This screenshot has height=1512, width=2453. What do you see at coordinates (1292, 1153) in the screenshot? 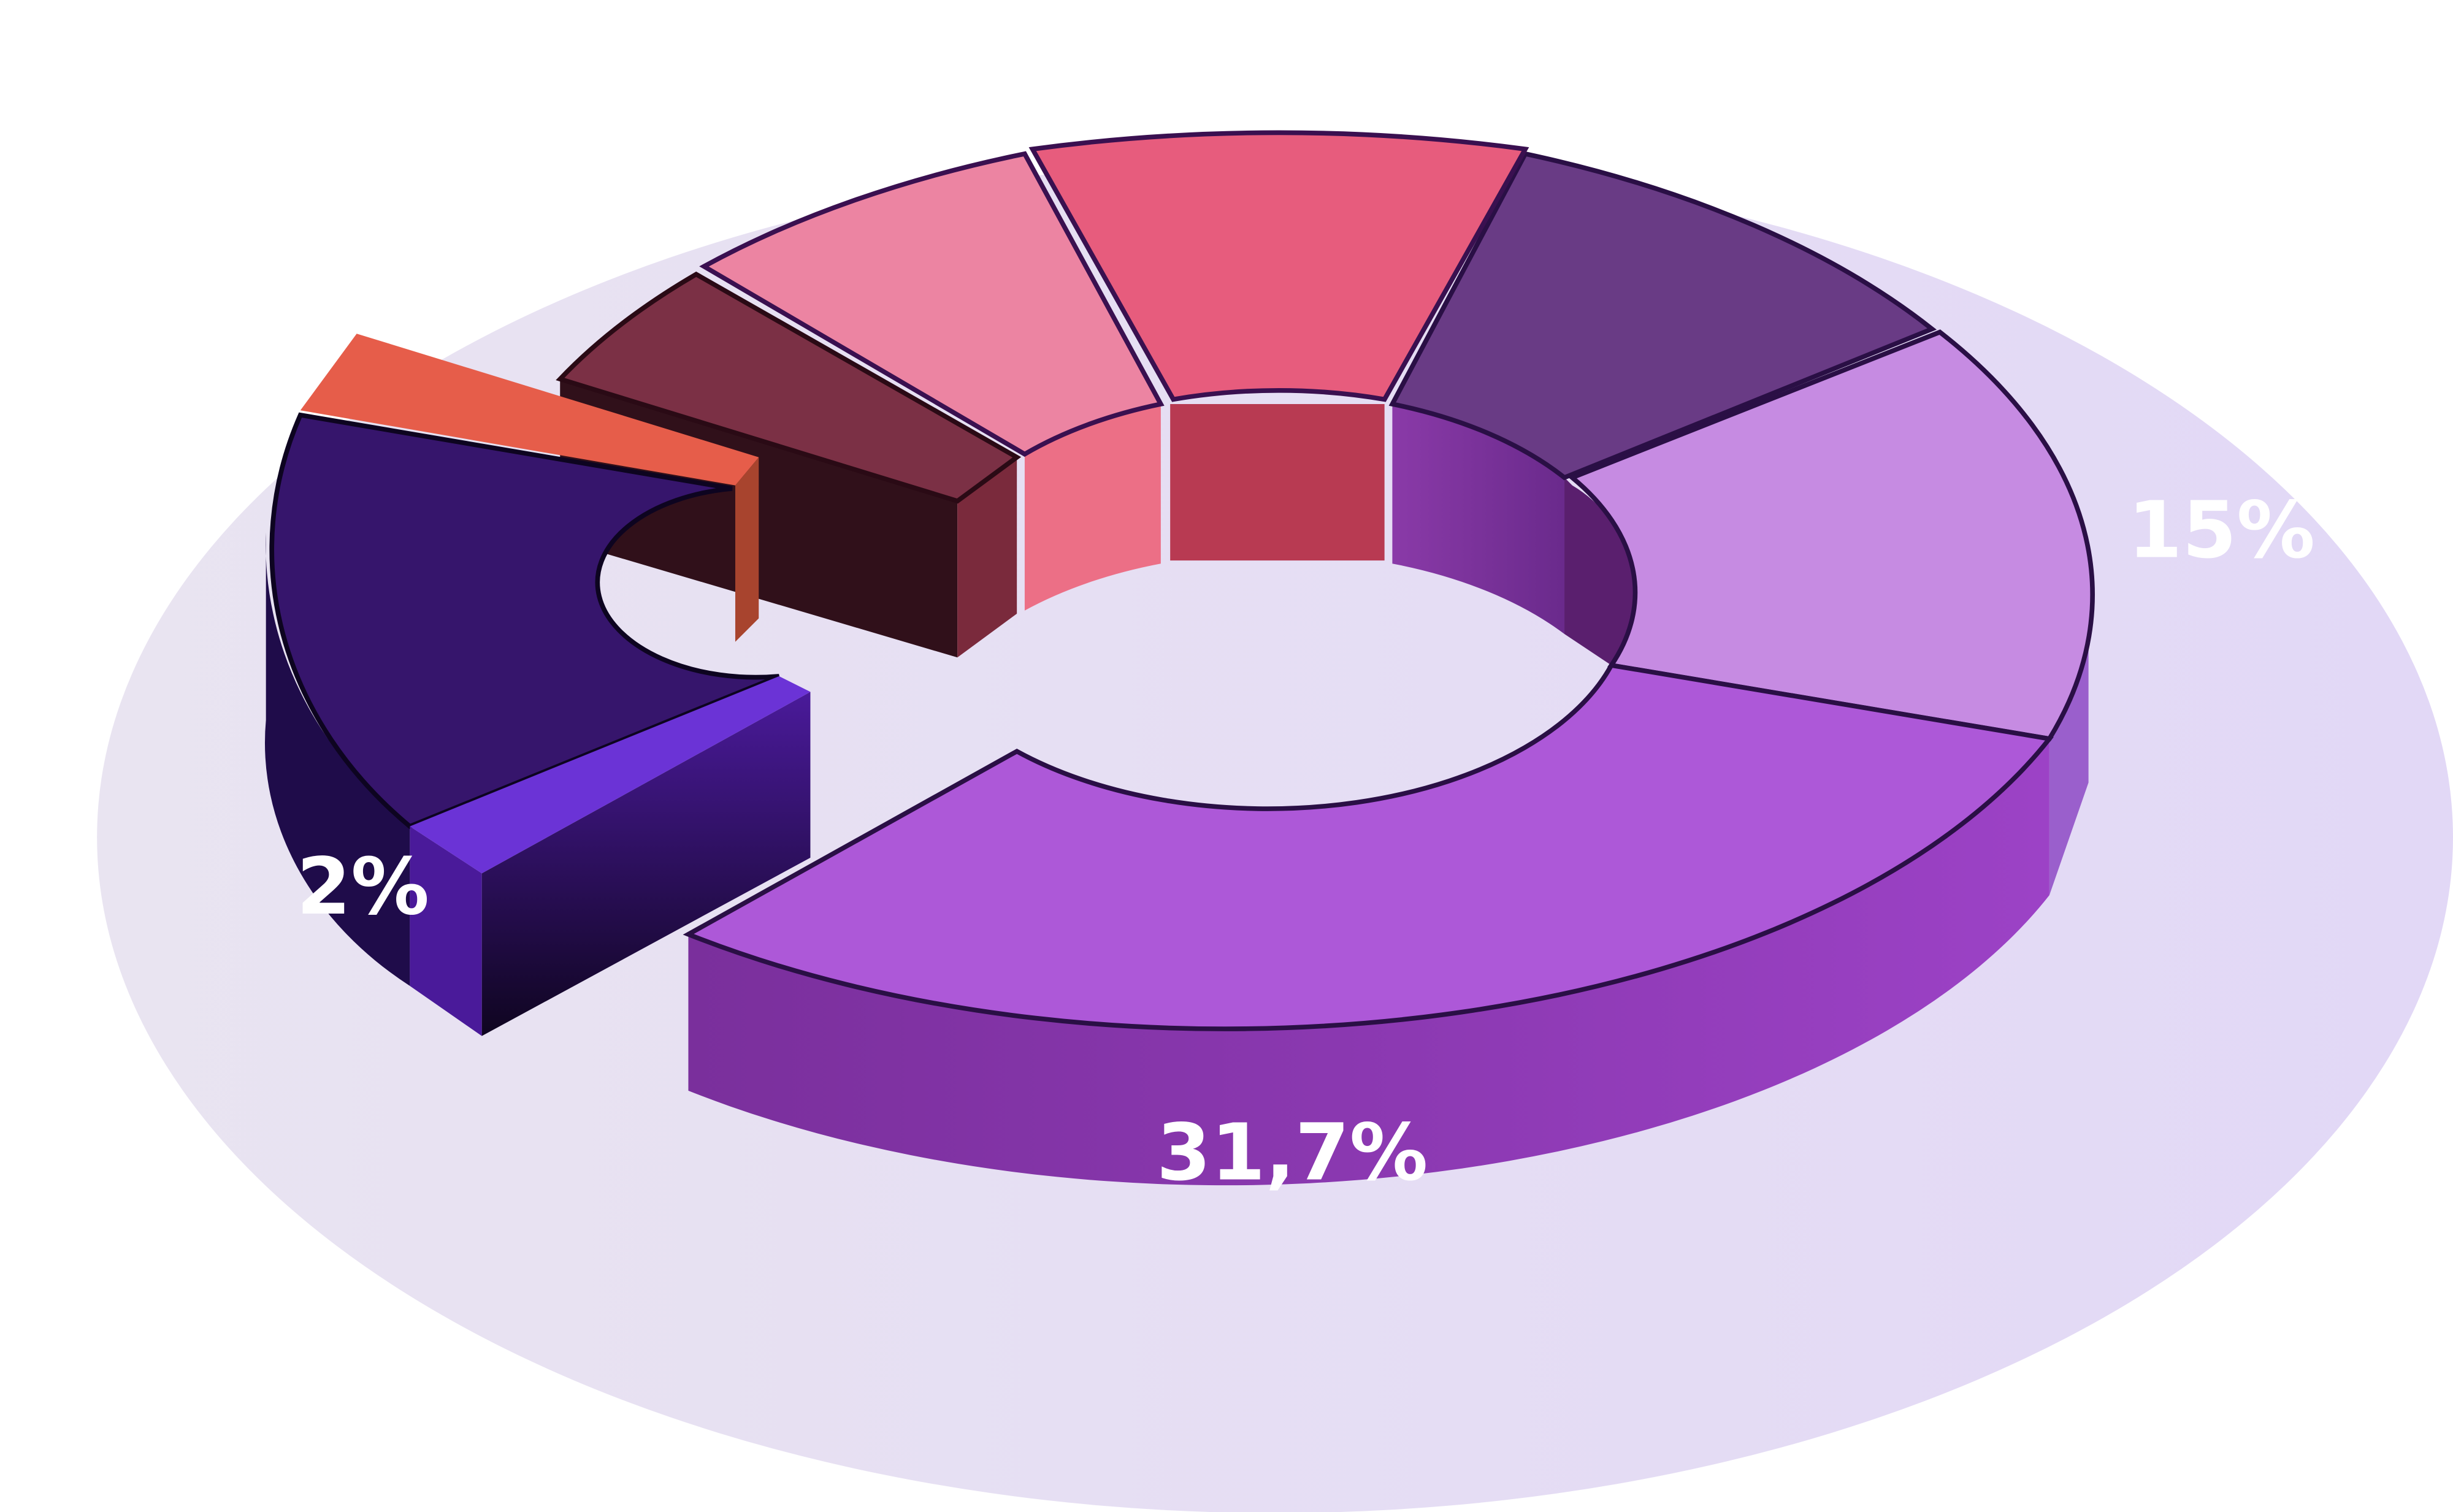
I see `value-label: 31,7%` at bounding box center [1292, 1153].